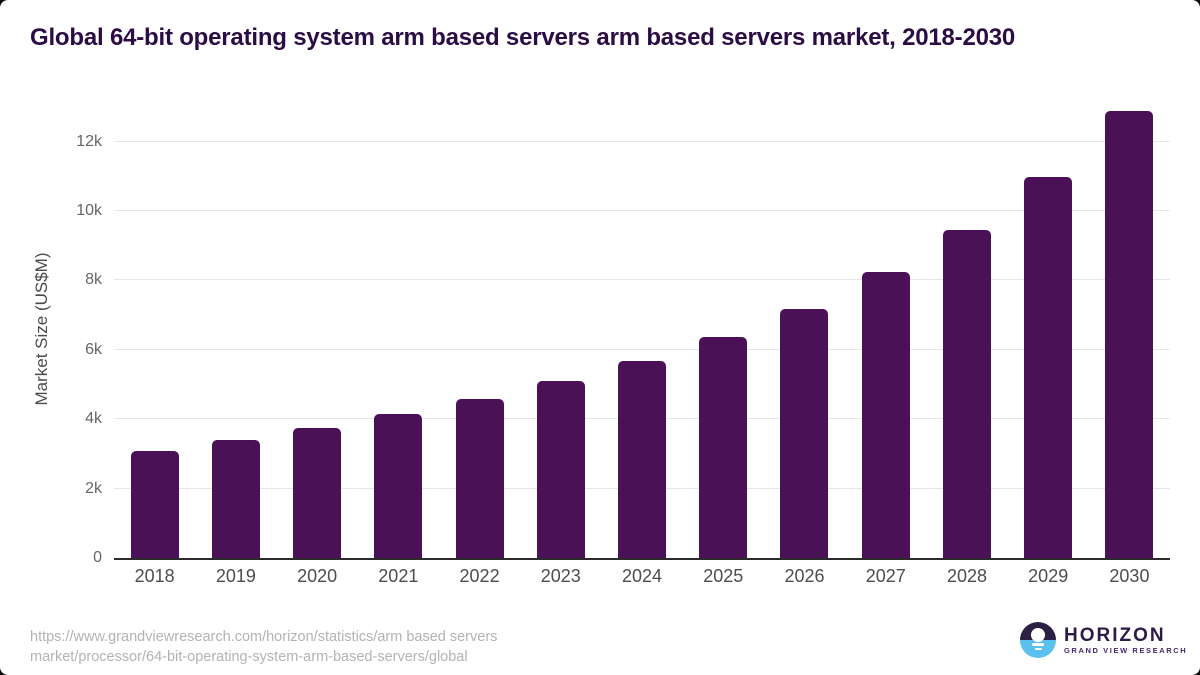  What do you see at coordinates (235, 499) in the screenshot?
I see `bar-2019` at bounding box center [235, 499].